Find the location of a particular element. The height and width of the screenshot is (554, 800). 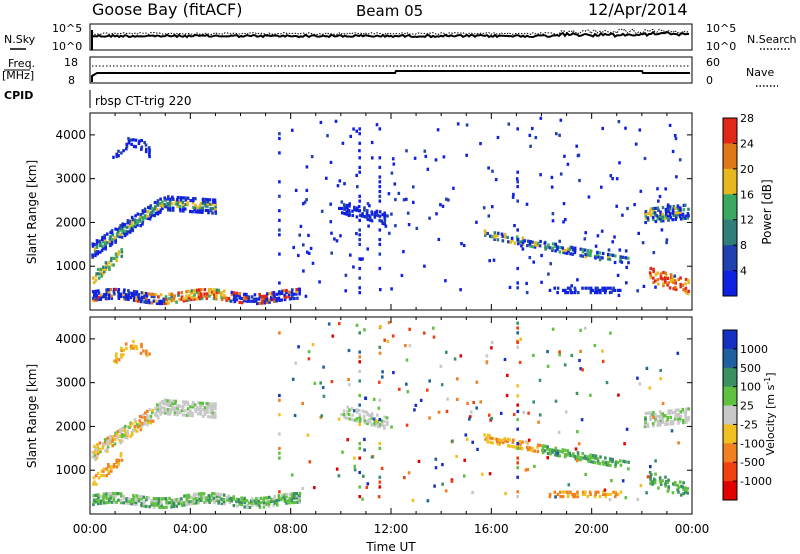

y-tick-label: 1000 is located at coordinates (70, 266).